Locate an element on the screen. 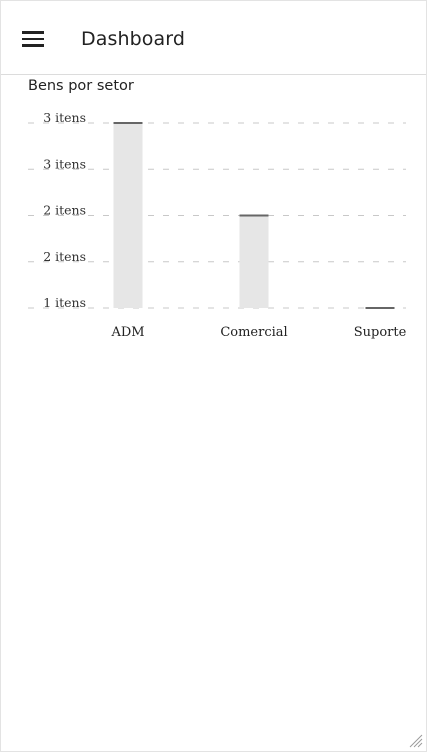 The width and height of the screenshot is (427, 752). y-tick-label: 1 itens is located at coordinates (64, 302).